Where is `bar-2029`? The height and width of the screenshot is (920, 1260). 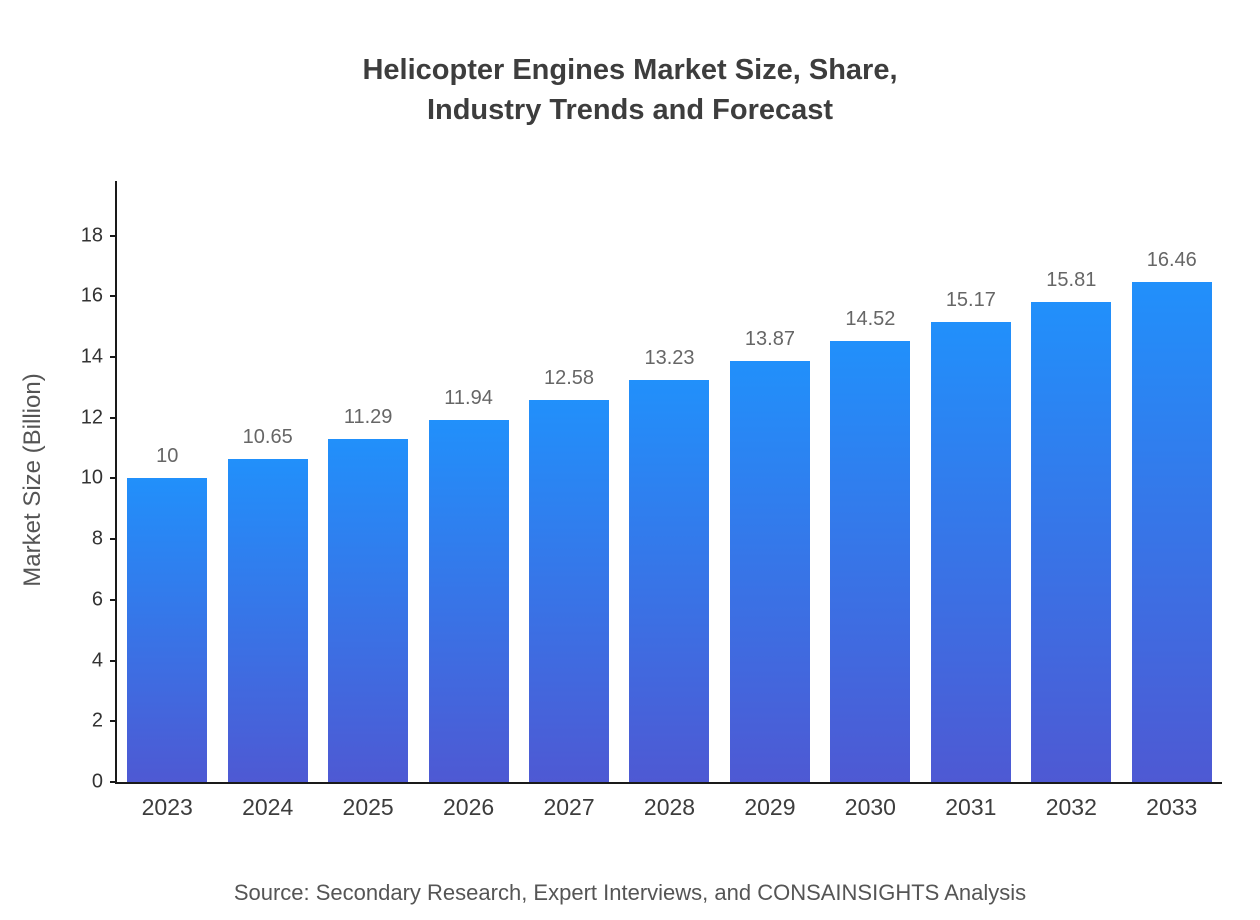
bar-2029 is located at coordinates (769, 571).